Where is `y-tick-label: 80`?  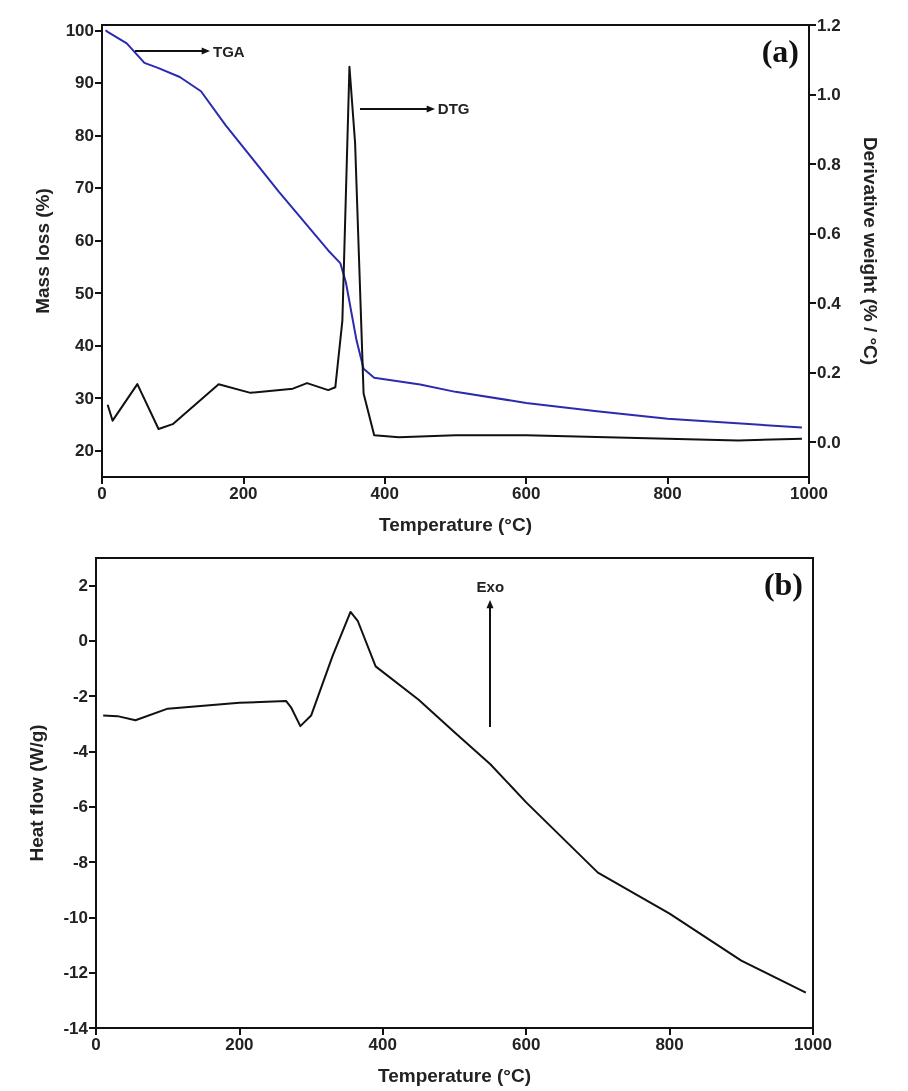 y-tick-label: 80 is located at coordinates (84, 135).